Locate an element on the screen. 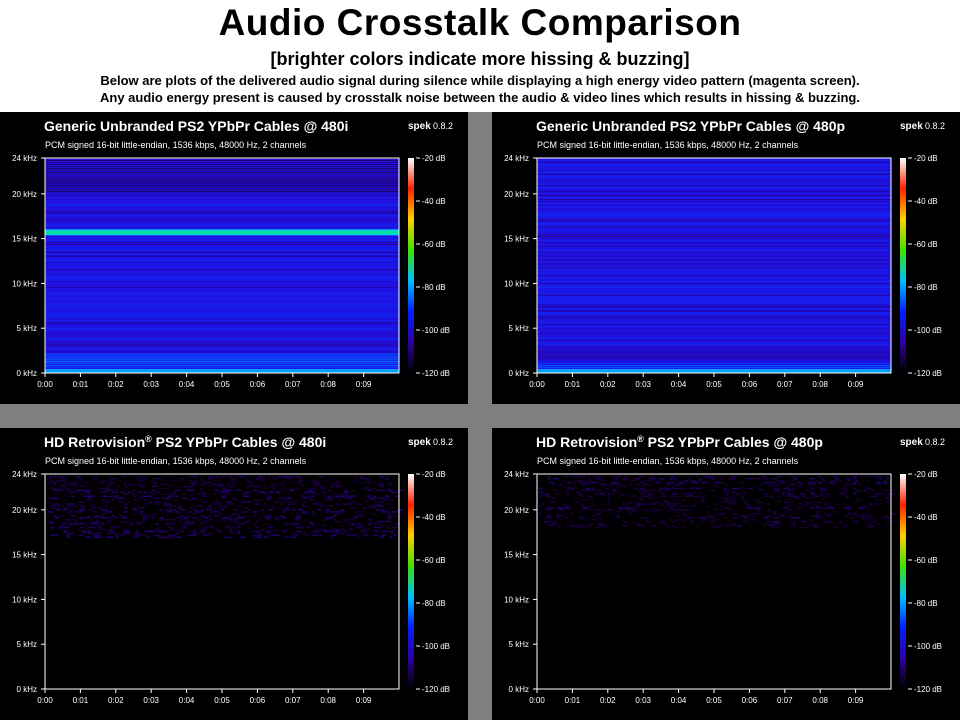  db-tick-label: -120 dB is located at coordinates (928, 689).